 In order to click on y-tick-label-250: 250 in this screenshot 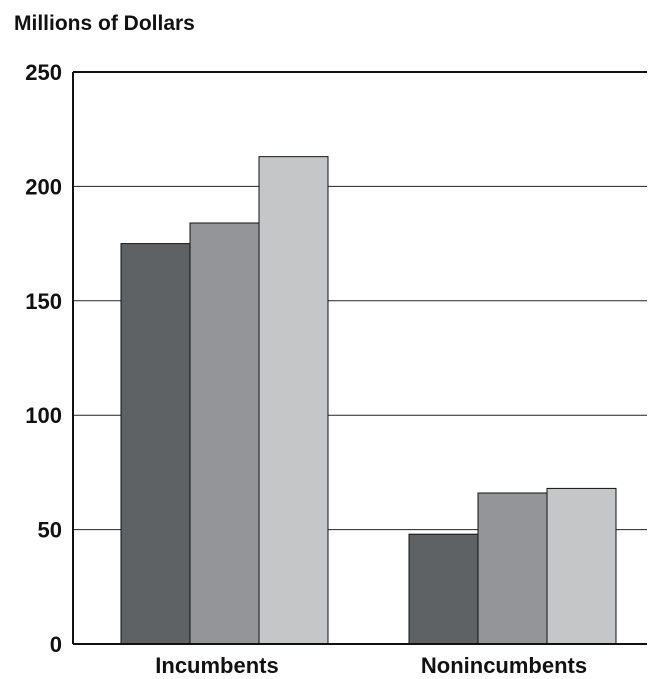, I will do `click(43, 72)`.